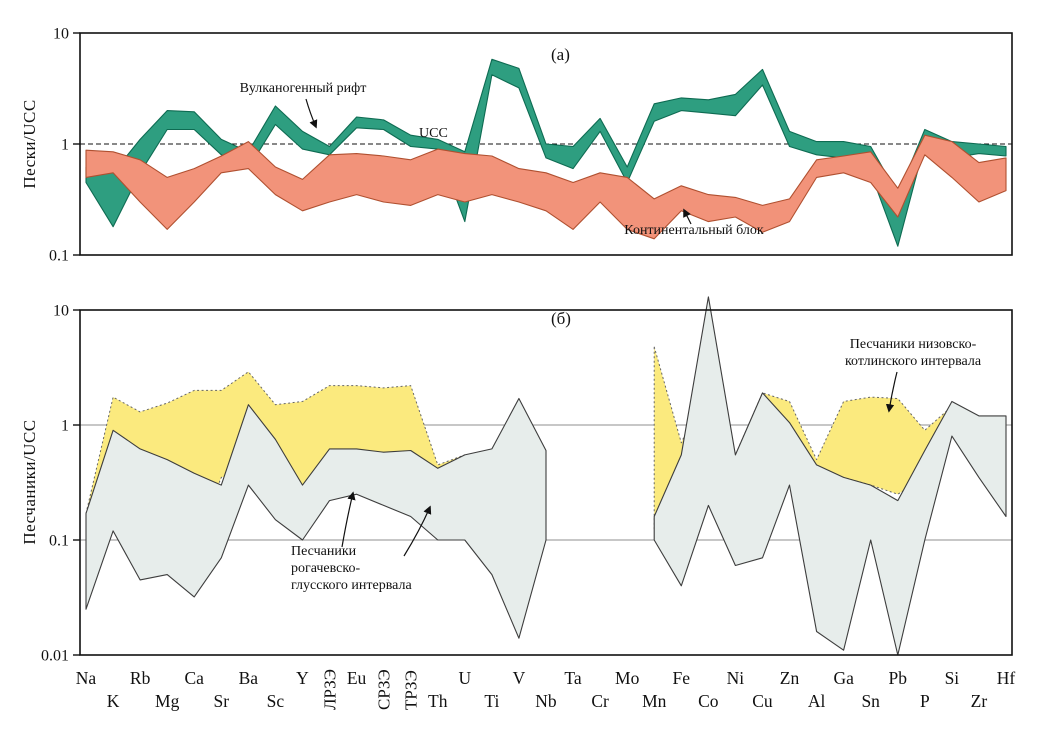 This screenshot has height=738, width=1038. I want to click on annotation-nizovsko-line1: Песчаники низовско-, so click(913, 344).